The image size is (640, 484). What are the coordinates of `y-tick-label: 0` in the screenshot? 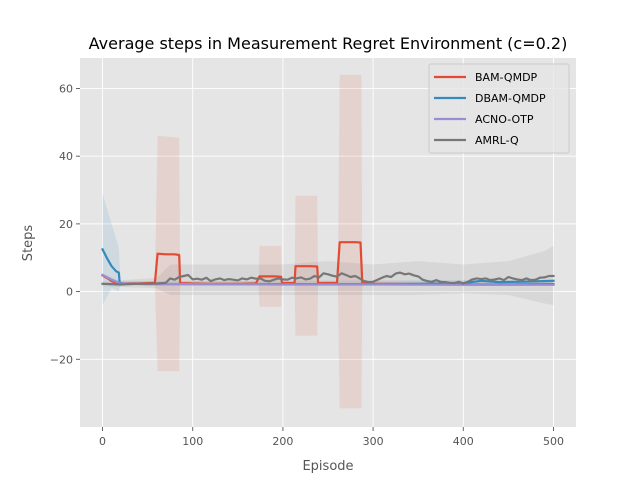 It's located at (69, 292).